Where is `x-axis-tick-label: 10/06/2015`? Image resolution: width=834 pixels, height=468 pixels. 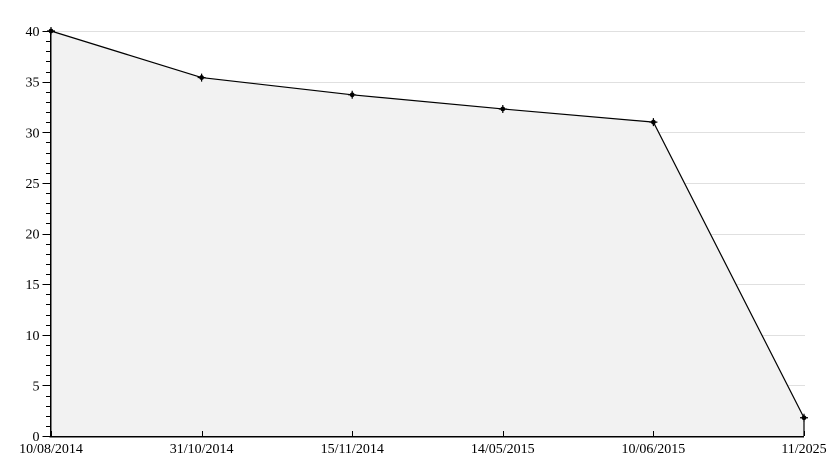 x-axis-tick-label: 10/06/2015 is located at coordinates (654, 449).